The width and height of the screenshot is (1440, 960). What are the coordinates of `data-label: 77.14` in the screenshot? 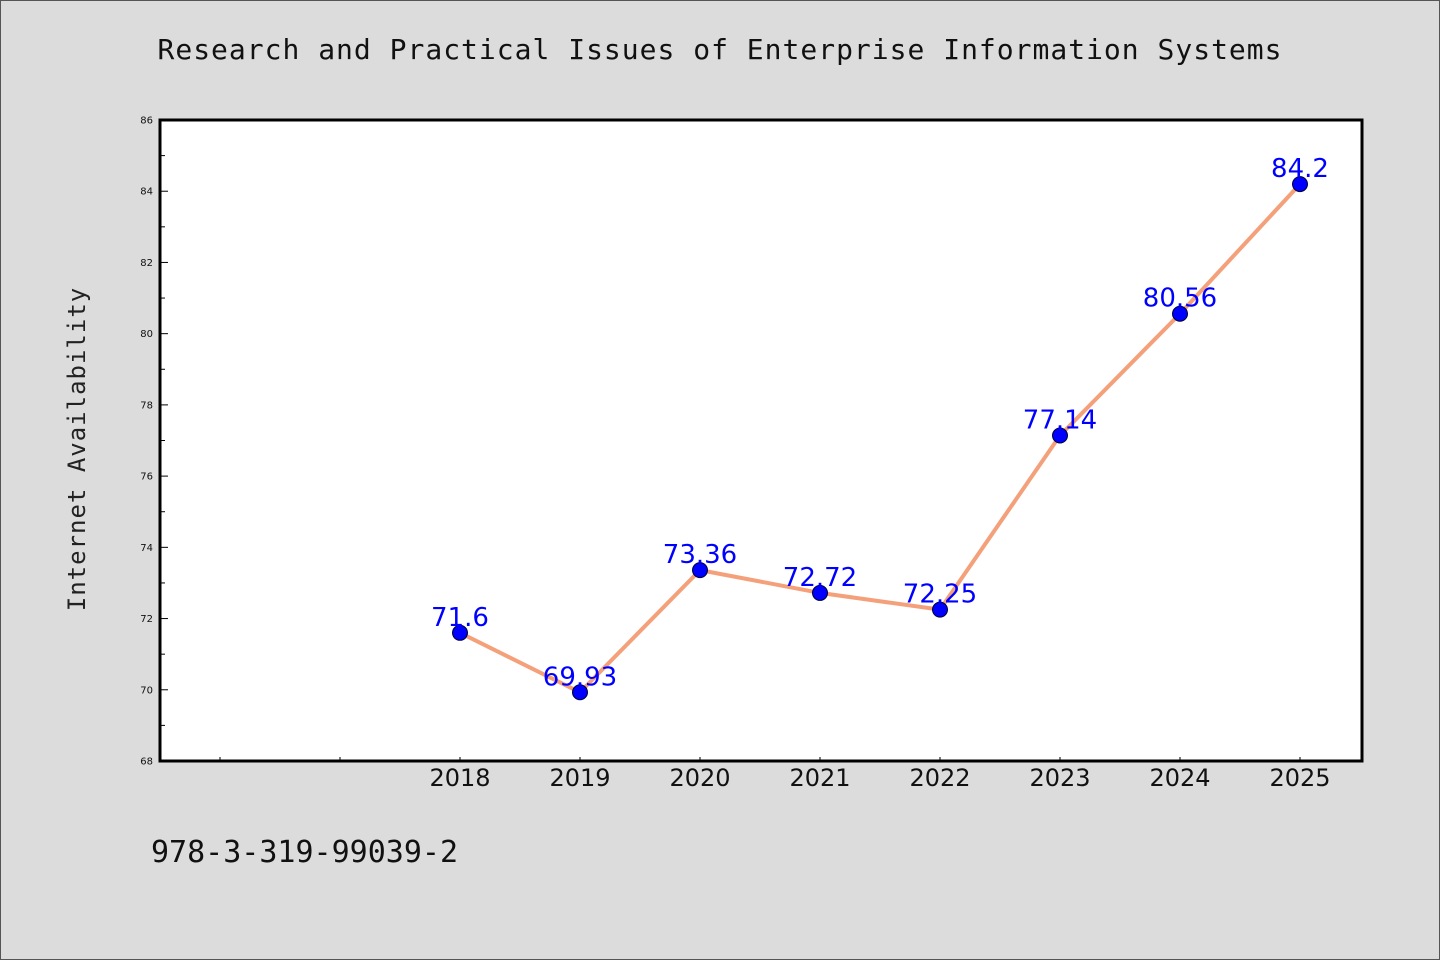 It's located at (1060, 421).